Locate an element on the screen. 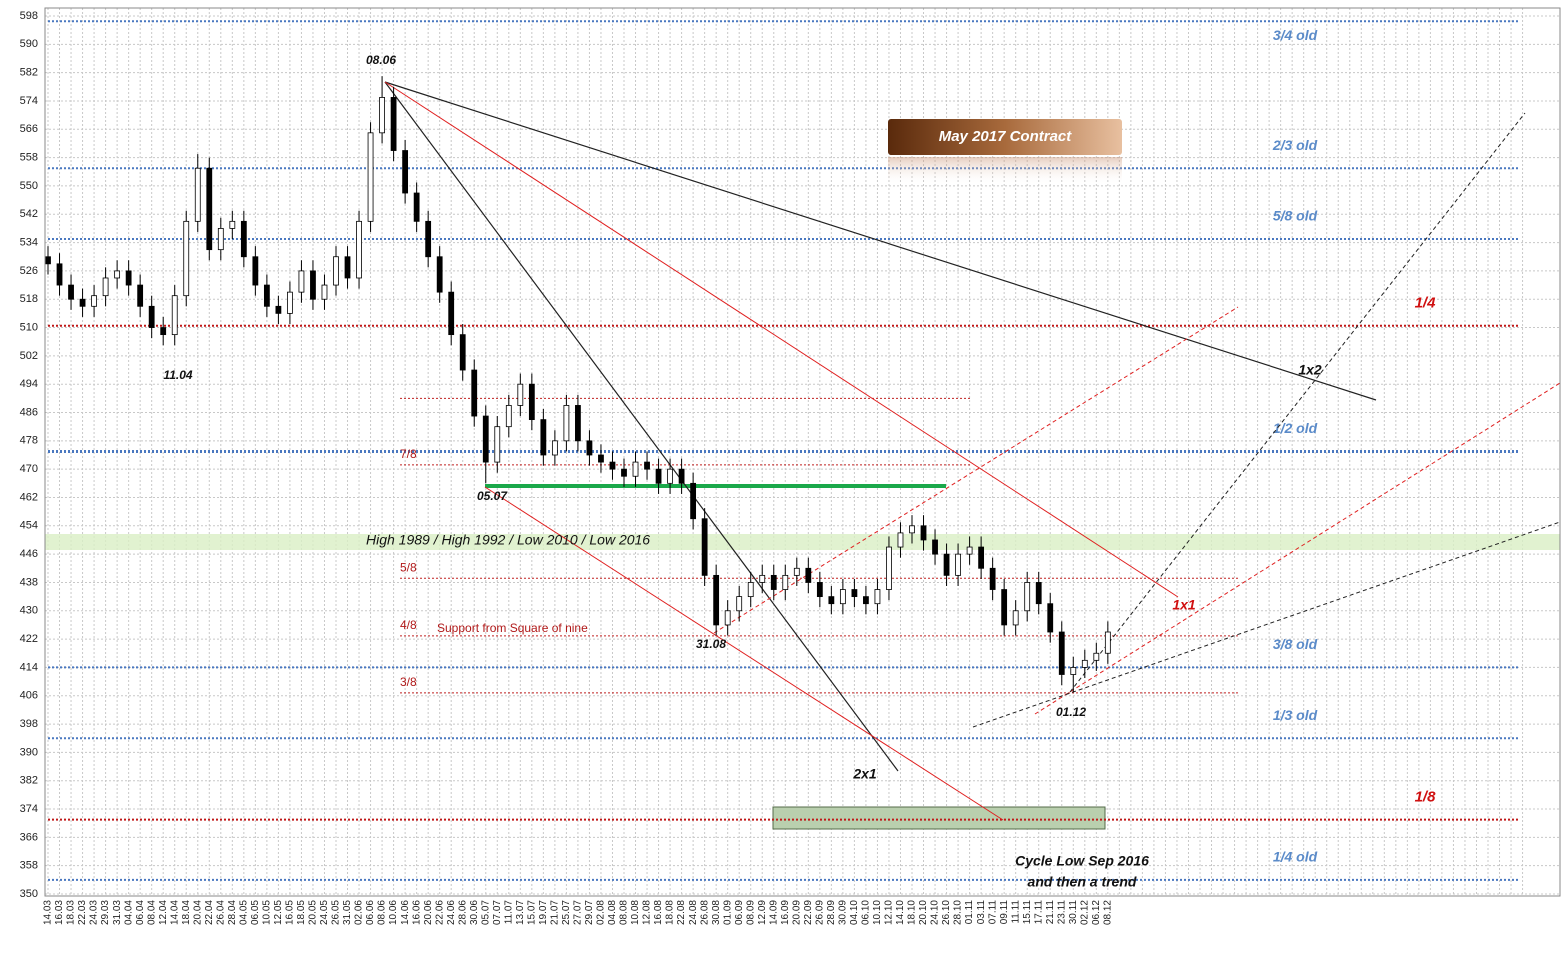  x-tick-label: 18.04 is located at coordinates (186, 912).